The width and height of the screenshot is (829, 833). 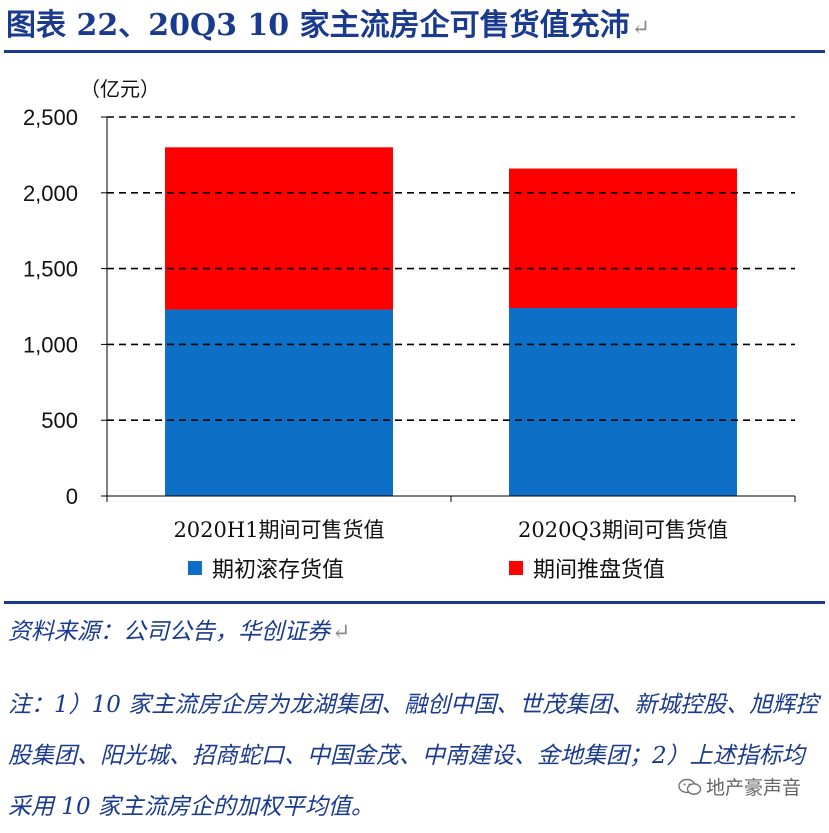 What do you see at coordinates (414, 51) in the screenshot?
I see `title-divider` at bounding box center [414, 51].